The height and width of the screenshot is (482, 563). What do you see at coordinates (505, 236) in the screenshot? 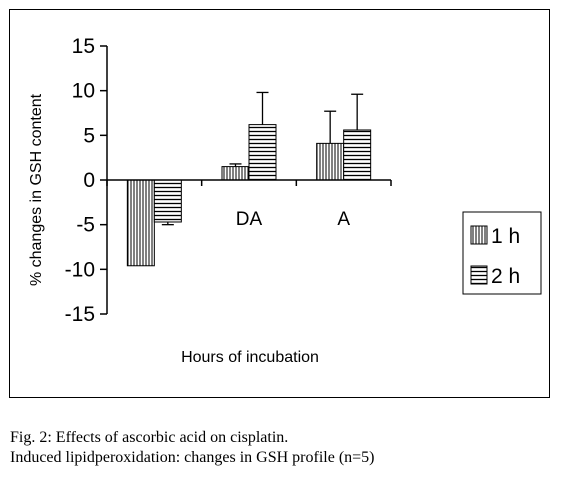
I see `legend-label-1h: 1 h` at bounding box center [505, 236].